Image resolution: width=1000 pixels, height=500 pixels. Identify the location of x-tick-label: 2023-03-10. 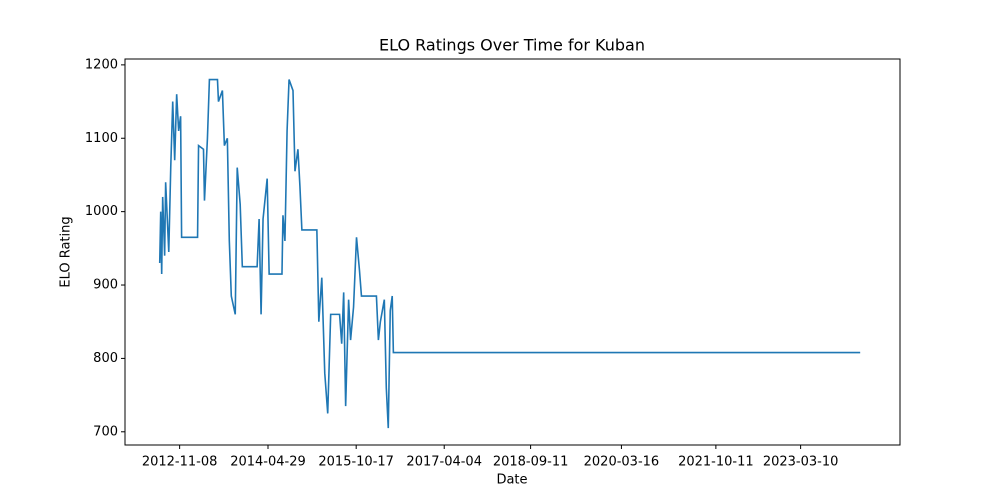
(801, 462).